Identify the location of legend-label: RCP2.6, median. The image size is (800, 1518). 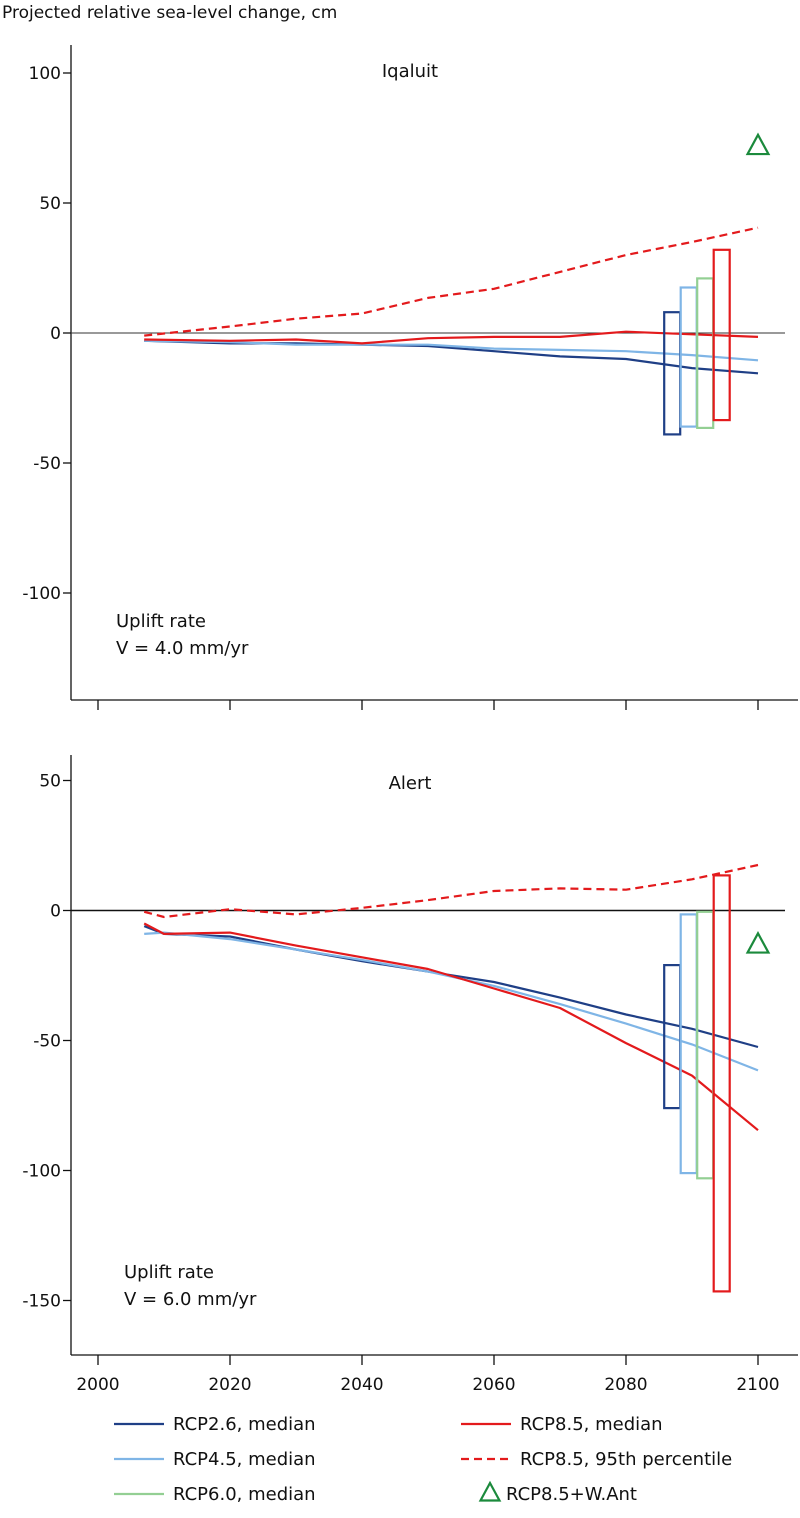
(244, 1424).